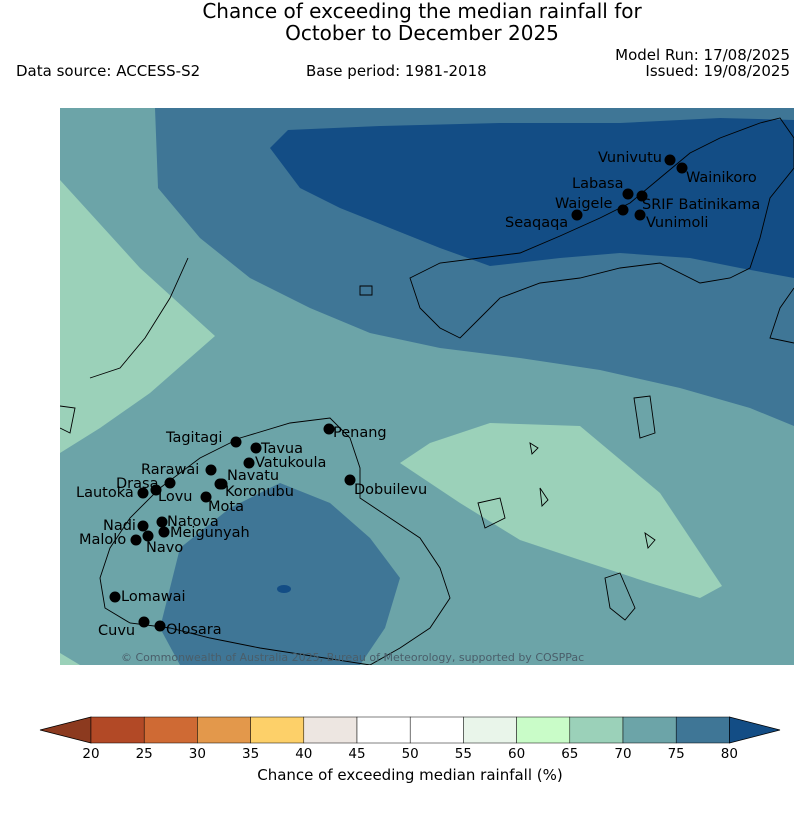  I want to click on colorbar-tick-label: 30, so click(197, 754).